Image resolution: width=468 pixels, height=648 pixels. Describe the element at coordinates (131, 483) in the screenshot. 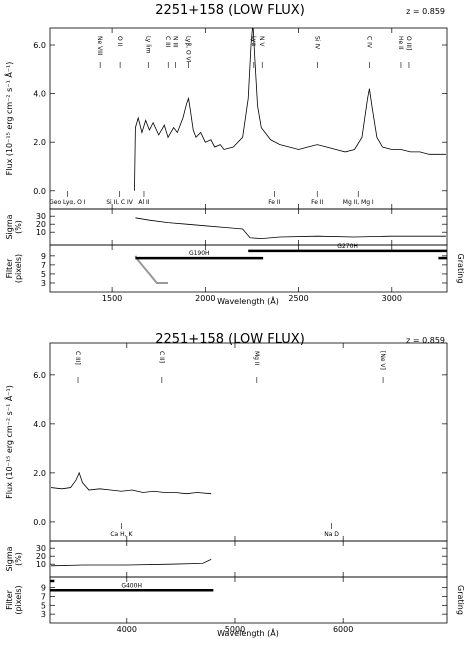

I see `flux-line` at that location.